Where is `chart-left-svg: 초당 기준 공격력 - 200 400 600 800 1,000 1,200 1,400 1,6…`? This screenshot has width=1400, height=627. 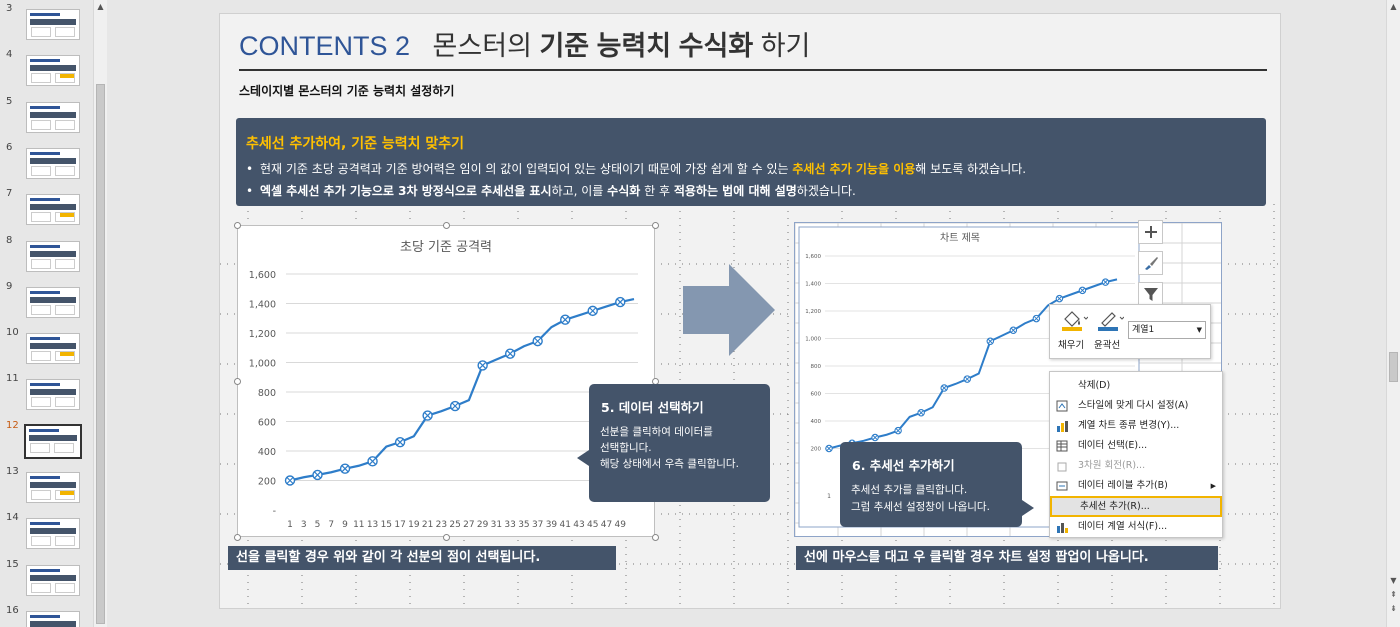 chart-left-svg: 초당 기준 공격력 - 200 400 600 800 1,000 1,200 1,400 1,6… is located at coordinates (447, 382).